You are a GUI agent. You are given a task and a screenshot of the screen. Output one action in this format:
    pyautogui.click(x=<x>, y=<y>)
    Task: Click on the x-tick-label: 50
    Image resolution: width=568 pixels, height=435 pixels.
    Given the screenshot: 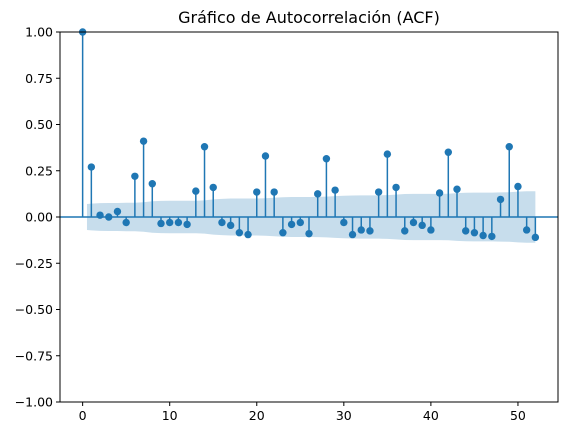 What is the action you would take?
    pyautogui.click(x=518, y=415)
    